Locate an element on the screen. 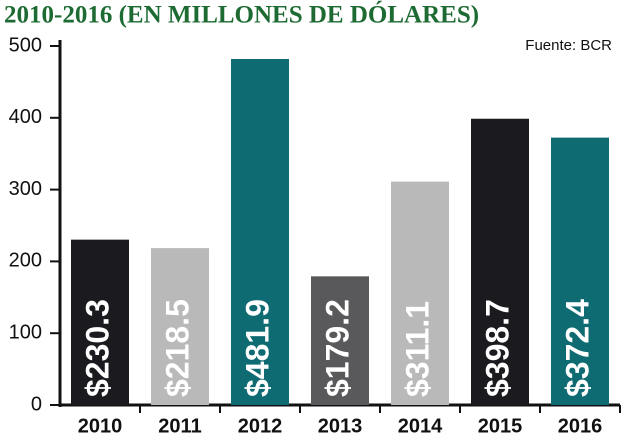 Image resolution: width=627 pixels, height=444 pixels. value-label: $372.4 is located at coordinates (577, 348).